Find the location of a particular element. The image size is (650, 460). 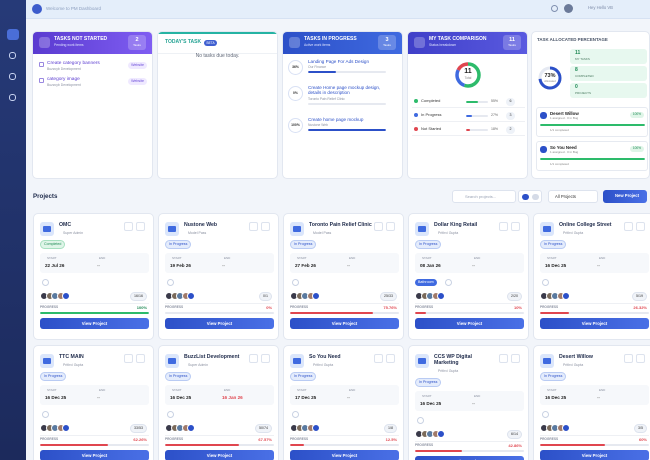

avatar is located at coordinates (568, 8).